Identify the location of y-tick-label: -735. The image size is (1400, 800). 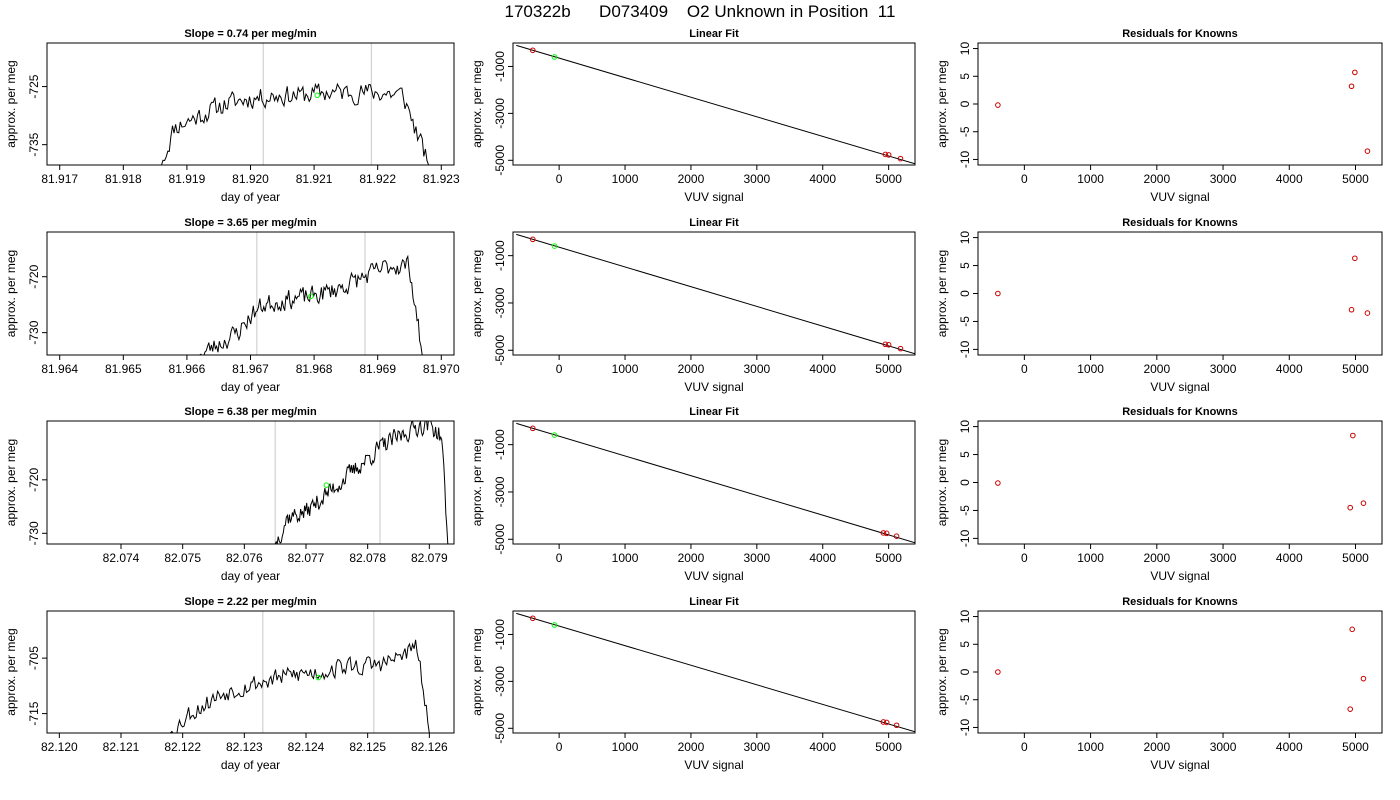
(34, 144).